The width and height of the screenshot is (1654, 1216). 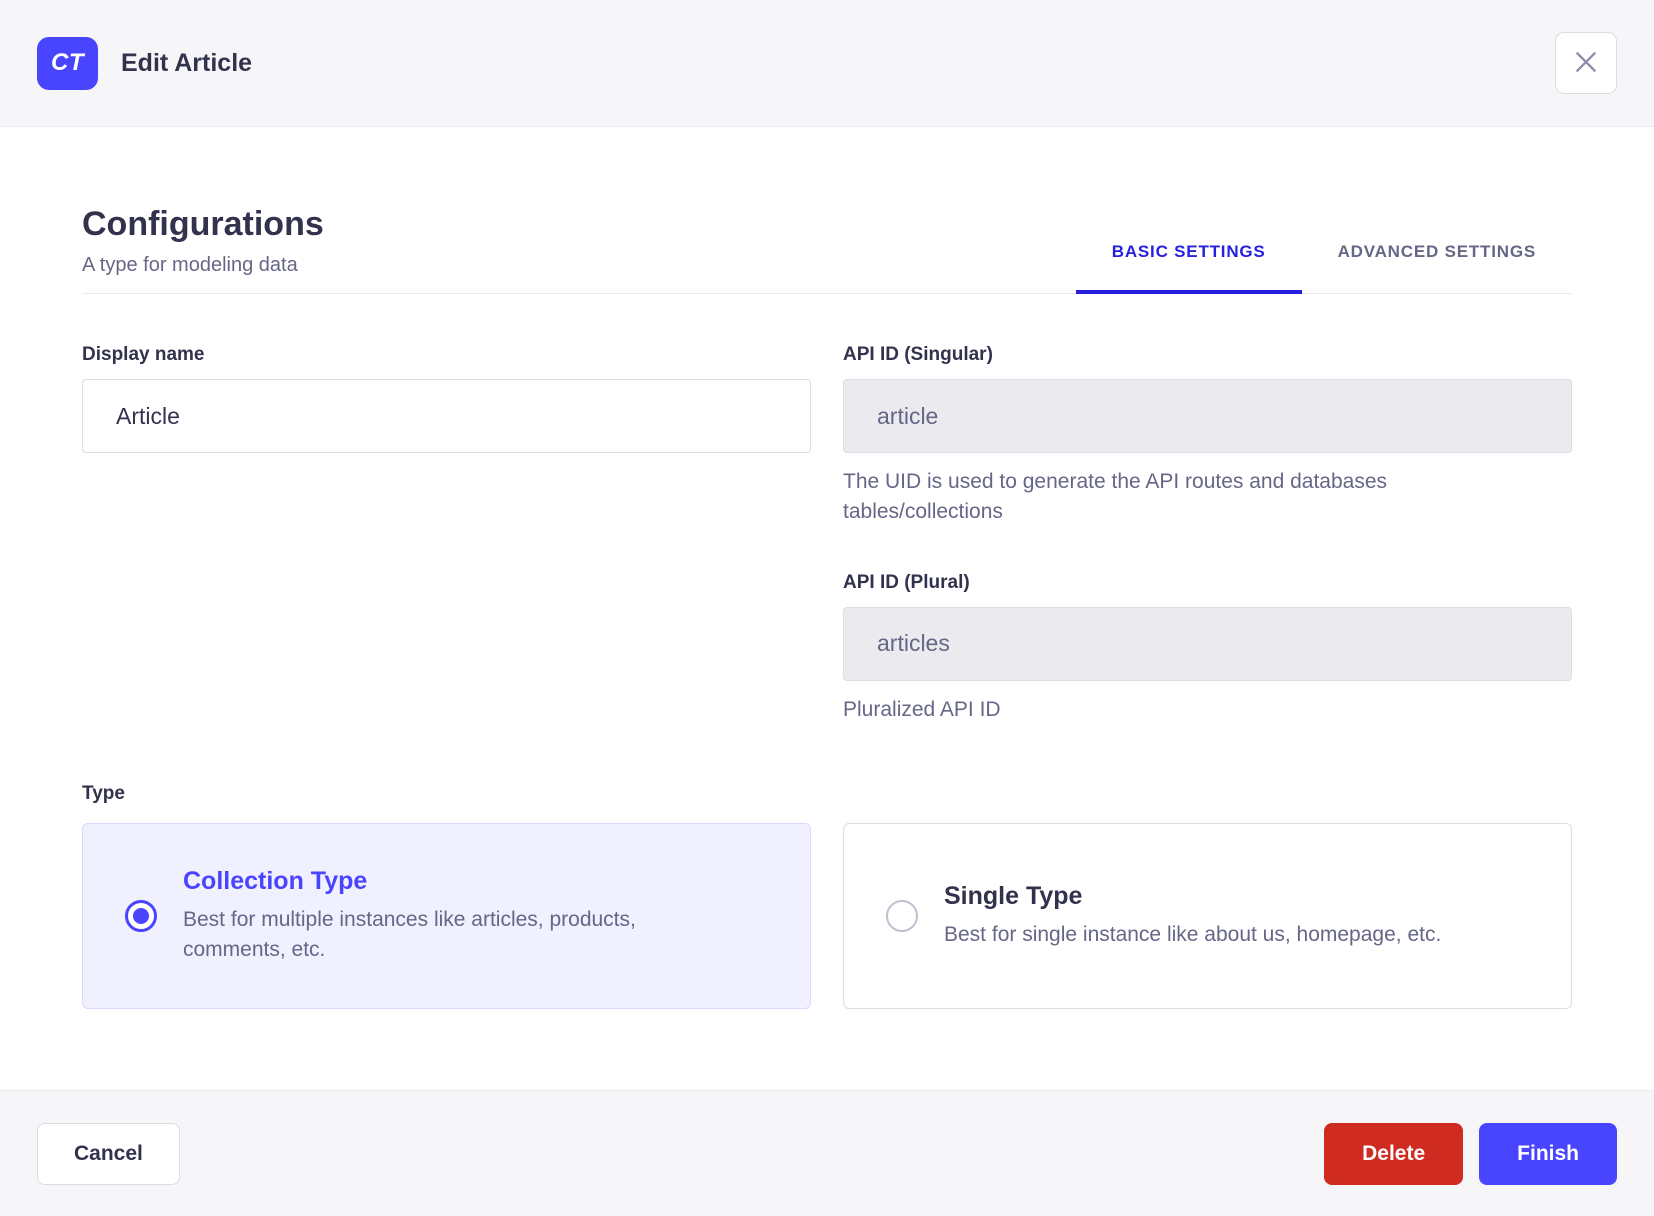 What do you see at coordinates (190, 265) in the screenshot?
I see `page-subtitle: A type for modeling data` at bounding box center [190, 265].